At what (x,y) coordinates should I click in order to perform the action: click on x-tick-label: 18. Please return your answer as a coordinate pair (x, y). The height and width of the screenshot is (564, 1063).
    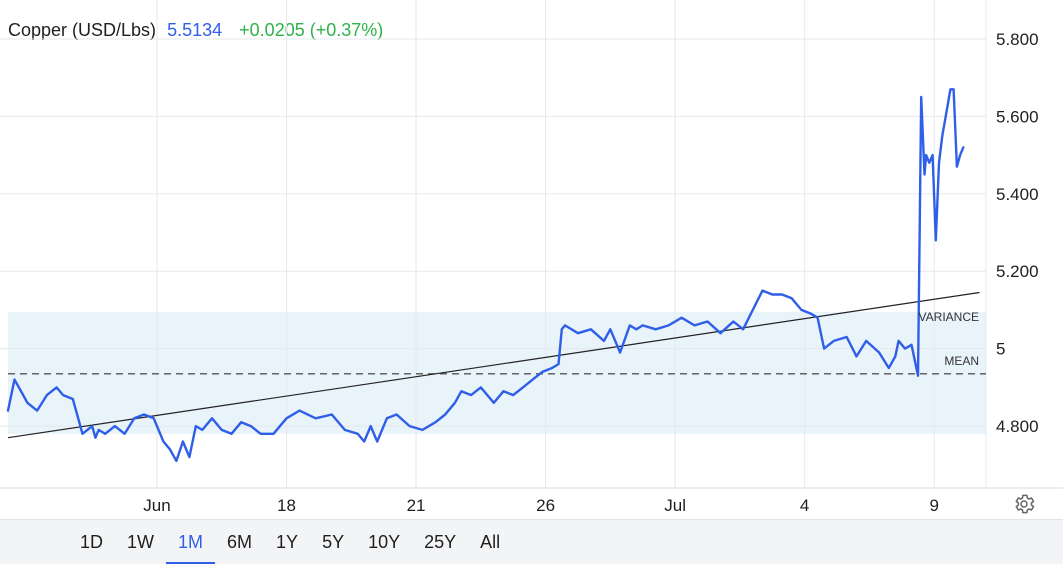
    Looking at the image, I should click on (286, 505).